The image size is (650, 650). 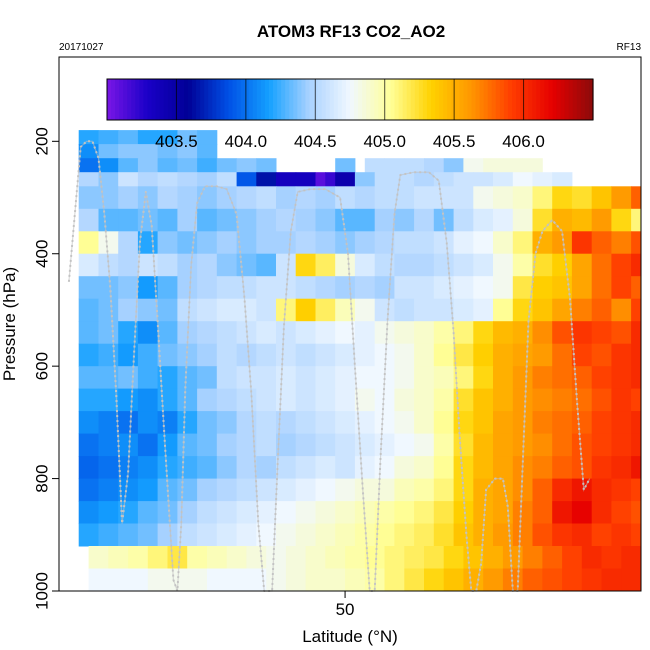 What do you see at coordinates (384, 141) in the screenshot?
I see `colorbar-tick-label: 405.0` at bounding box center [384, 141].